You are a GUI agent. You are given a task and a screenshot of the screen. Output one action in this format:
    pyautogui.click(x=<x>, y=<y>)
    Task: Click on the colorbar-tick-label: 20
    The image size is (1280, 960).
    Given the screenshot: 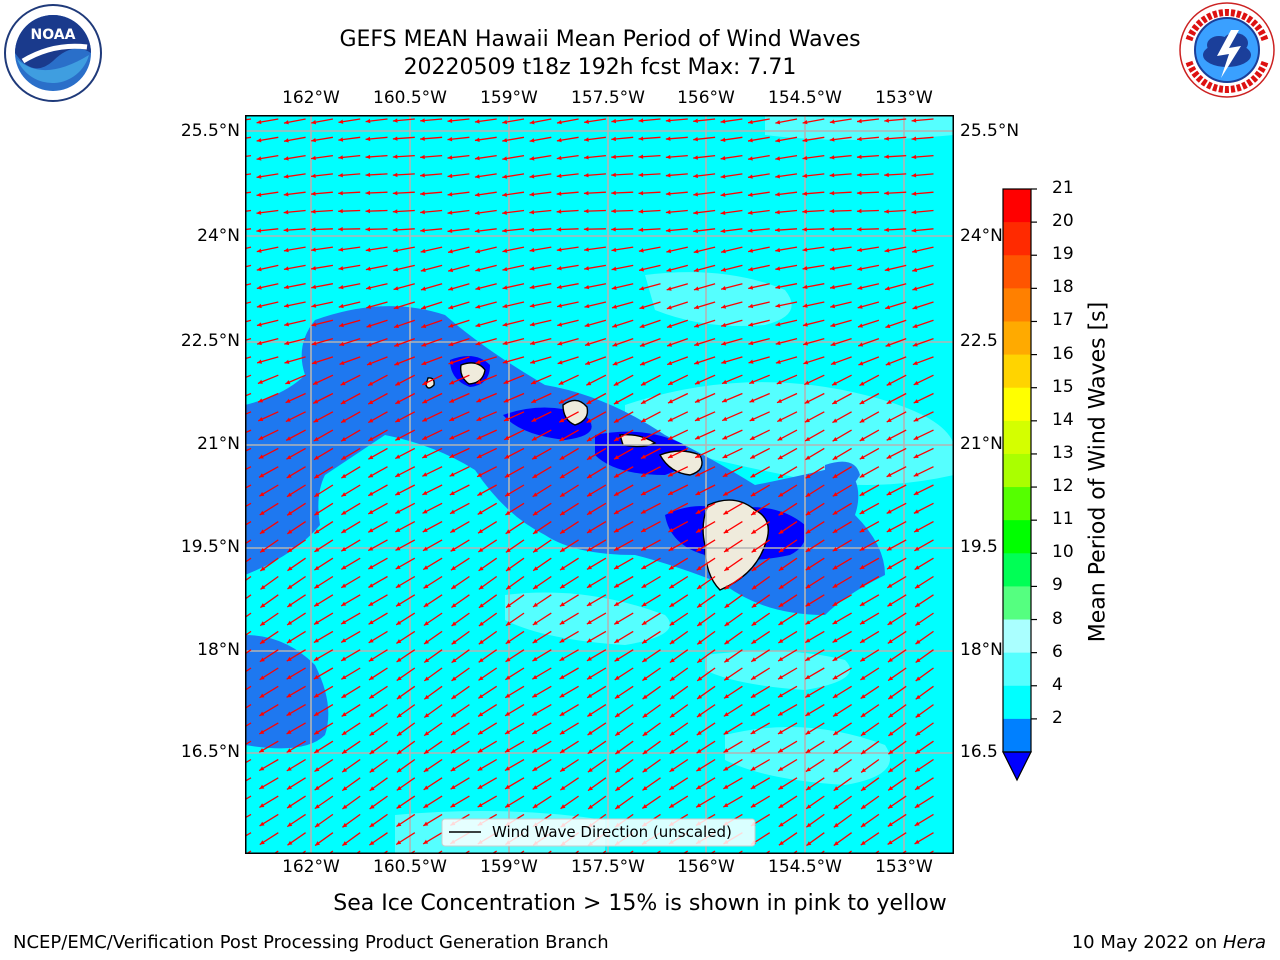 What is the action you would take?
    pyautogui.click(x=1063, y=221)
    